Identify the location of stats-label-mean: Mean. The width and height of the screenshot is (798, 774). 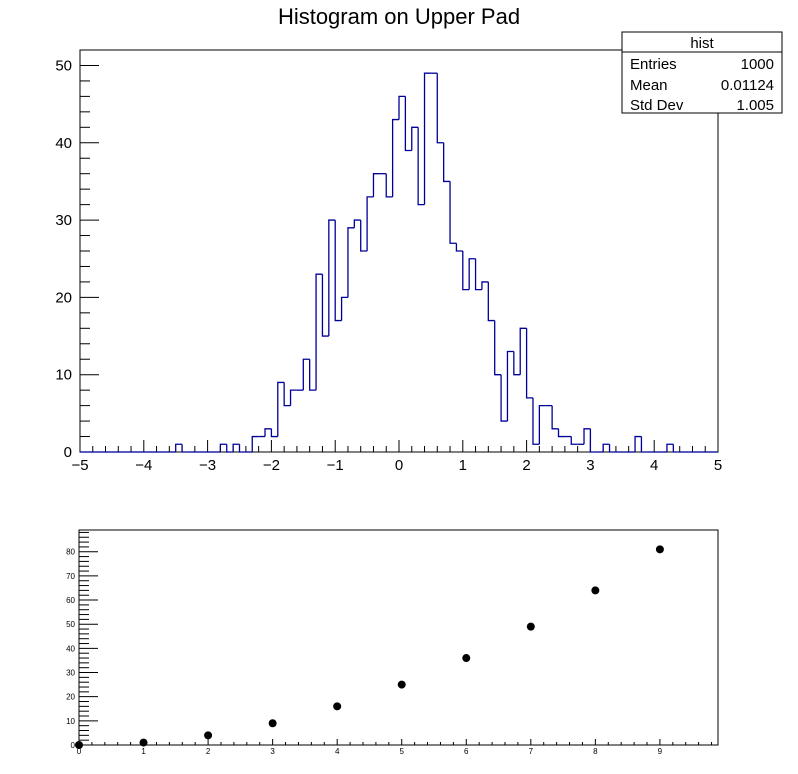
(649, 85).